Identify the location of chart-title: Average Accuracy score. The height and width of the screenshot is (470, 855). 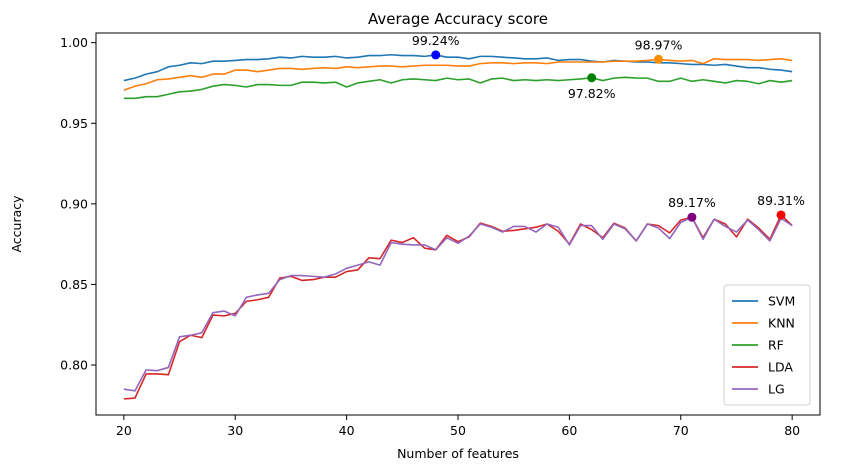
(458, 19).